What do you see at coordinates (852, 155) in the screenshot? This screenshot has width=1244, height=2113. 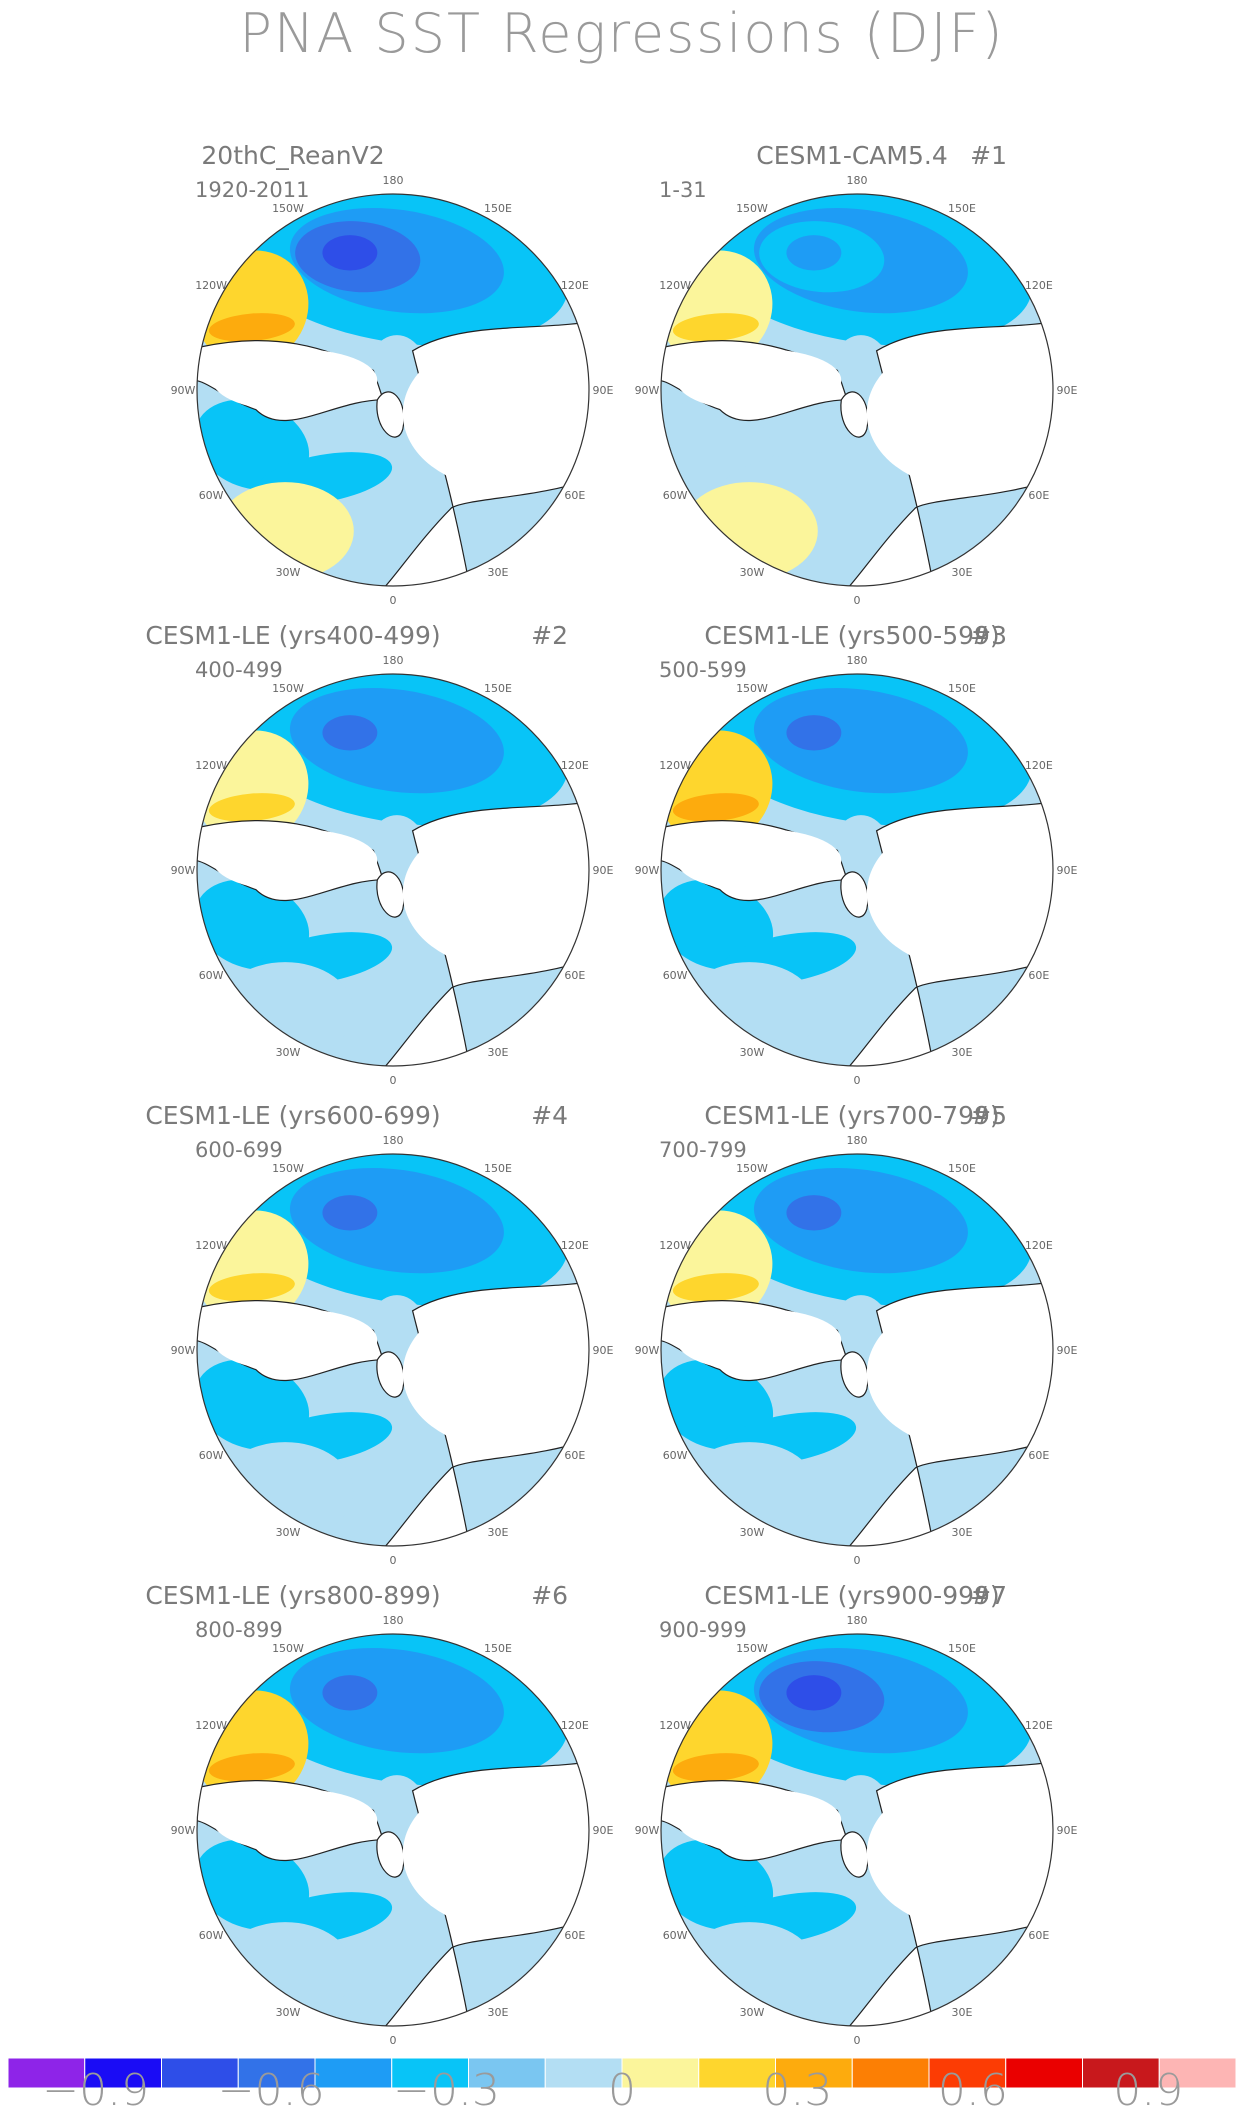 I see `panel-title: CESM1-CAM5.4` at bounding box center [852, 155].